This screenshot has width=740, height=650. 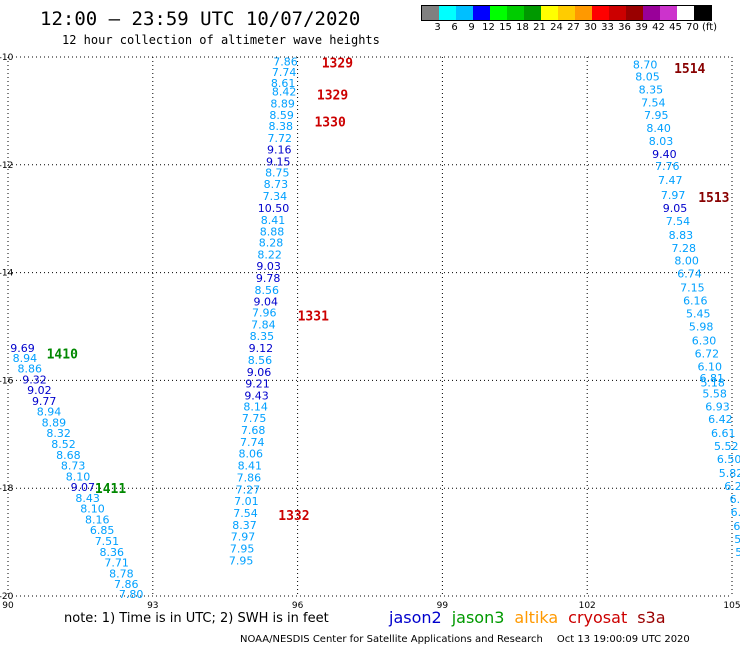 What do you see at coordinates (68, 455) in the screenshot?
I see `wave-height-value: 8.68` at bounding box center [68, 455].